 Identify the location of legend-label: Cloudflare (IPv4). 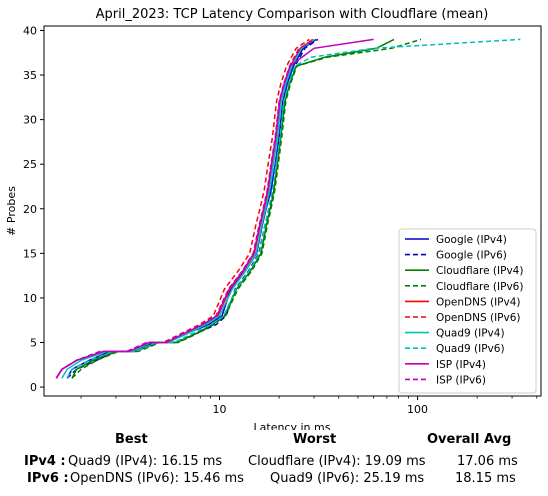
(479, 271).